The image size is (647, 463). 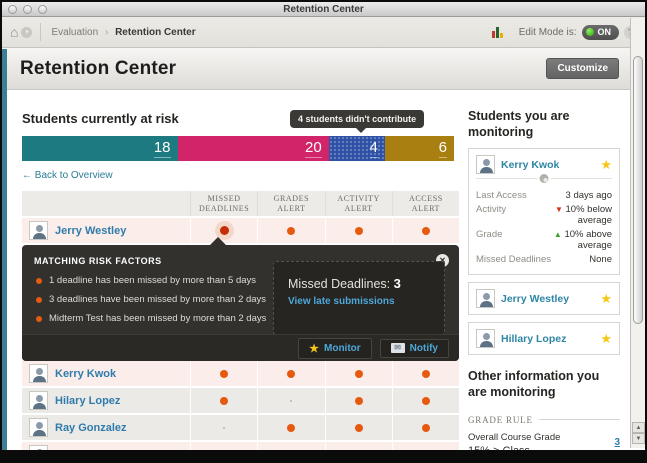 What do you see at coordinates (638, 427) in the screenshot?
I see `scroll-up-button: ▲` at bounding box center [638, 427].